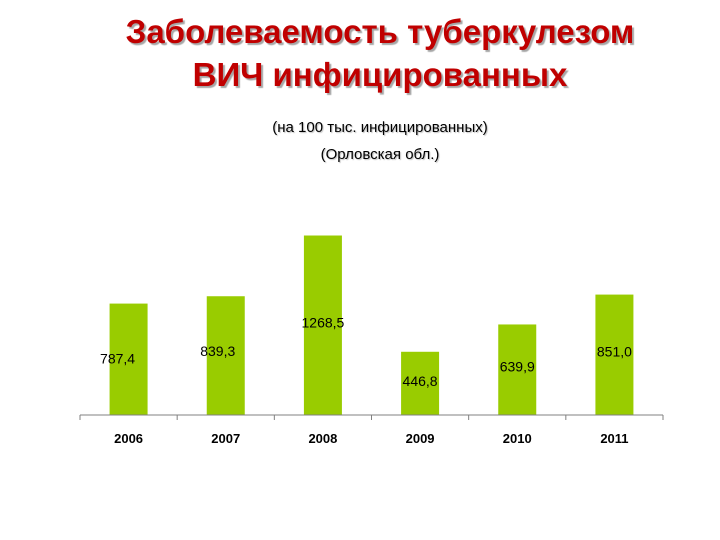  What do you see at coordinates (380, 74) in the screenshot?
I see `chart-title-line-2: ВИЧ инфицированных` at bounding box center [380, 74].